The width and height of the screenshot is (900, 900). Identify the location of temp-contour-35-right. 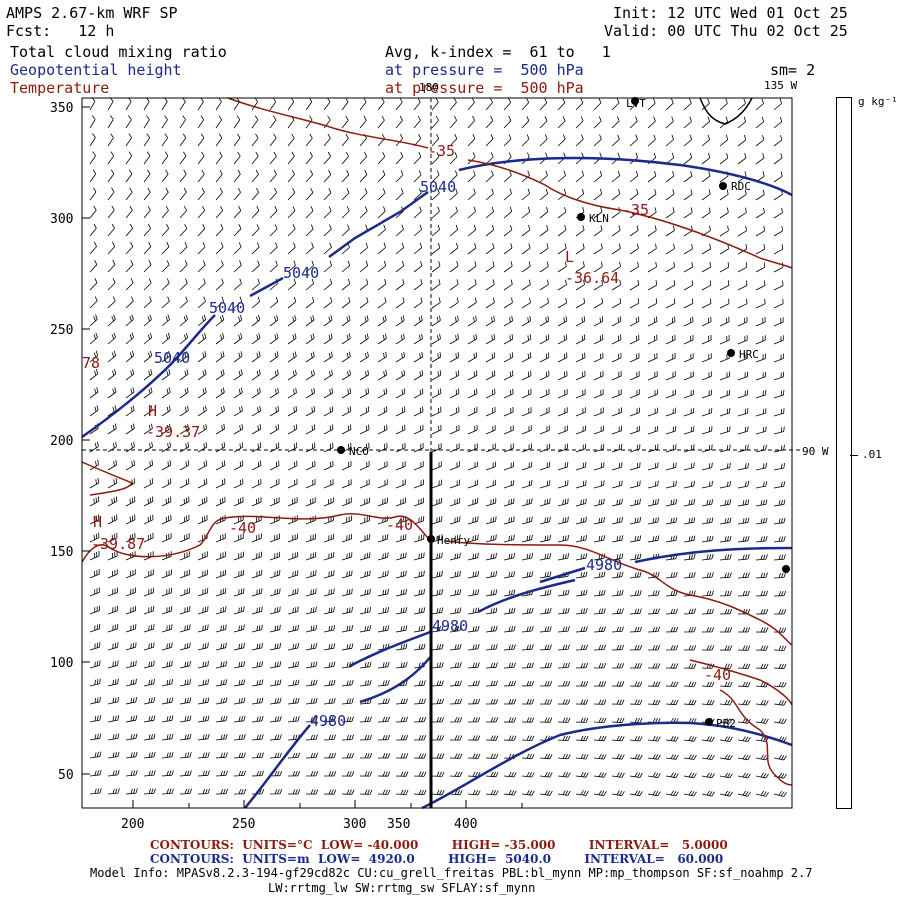
(630, 214).